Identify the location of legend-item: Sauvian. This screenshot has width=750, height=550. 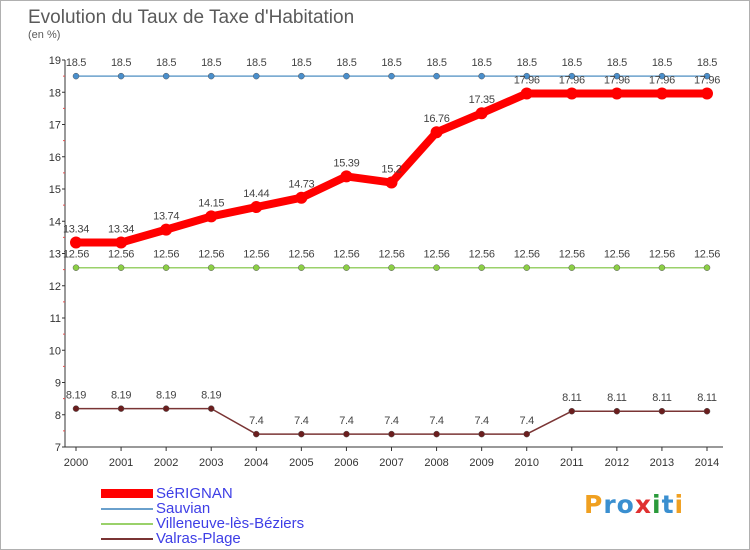
(251, 508).